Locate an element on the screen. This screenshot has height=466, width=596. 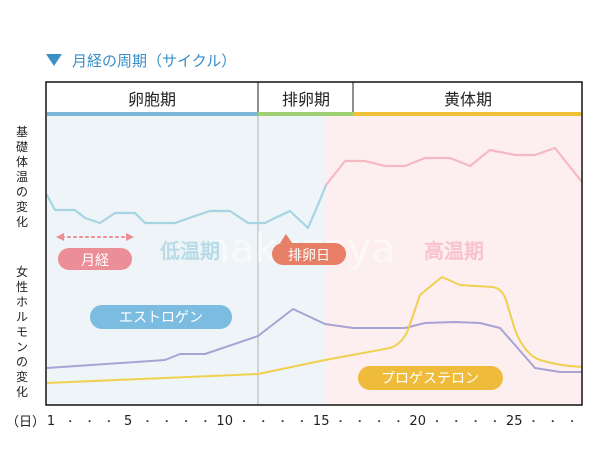
side-label-char: モ is located at coordinates (22, 332).